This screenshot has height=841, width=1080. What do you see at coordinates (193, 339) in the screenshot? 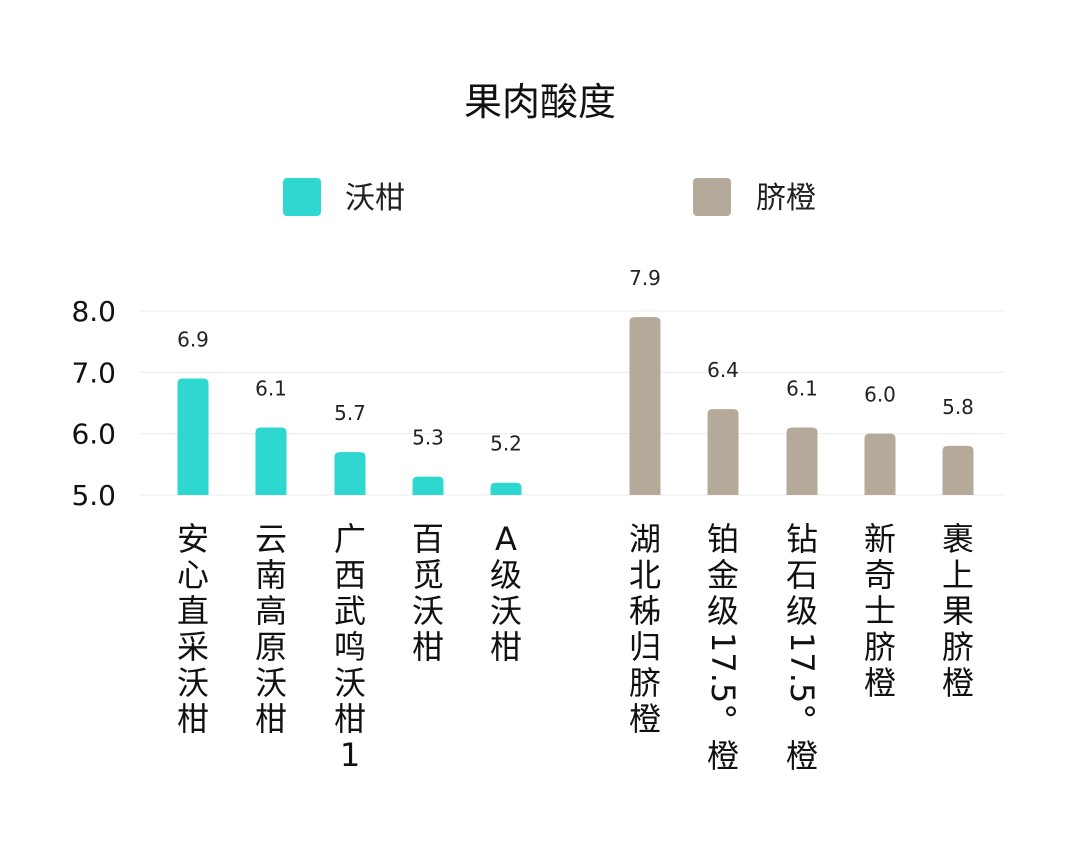
I see `data-label: 6.9` at bounding box center [193, 339].